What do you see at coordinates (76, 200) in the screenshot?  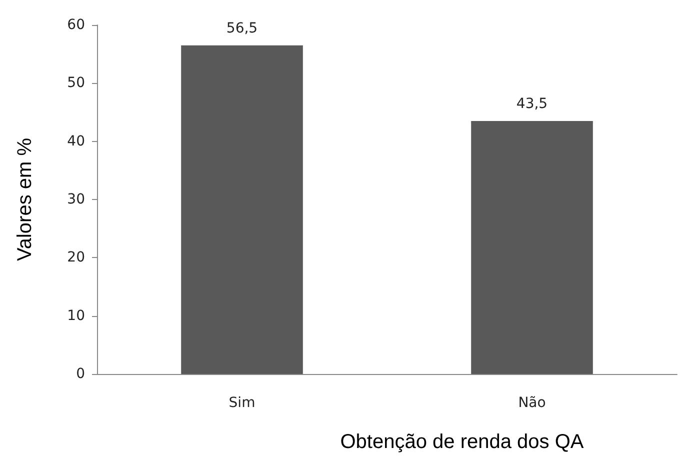 I see `y-tick-label: 30` at bounding box center [76, 200].